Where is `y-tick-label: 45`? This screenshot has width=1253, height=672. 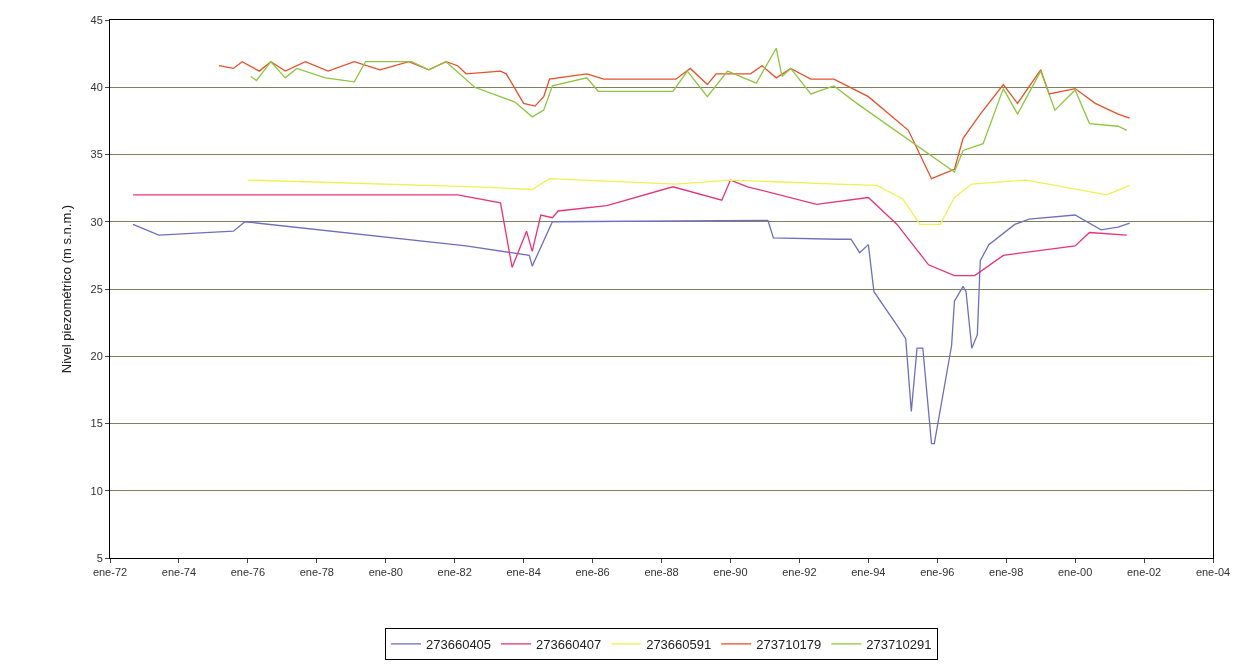 y-tick-label: 45 is located at coordinates (96, 19).